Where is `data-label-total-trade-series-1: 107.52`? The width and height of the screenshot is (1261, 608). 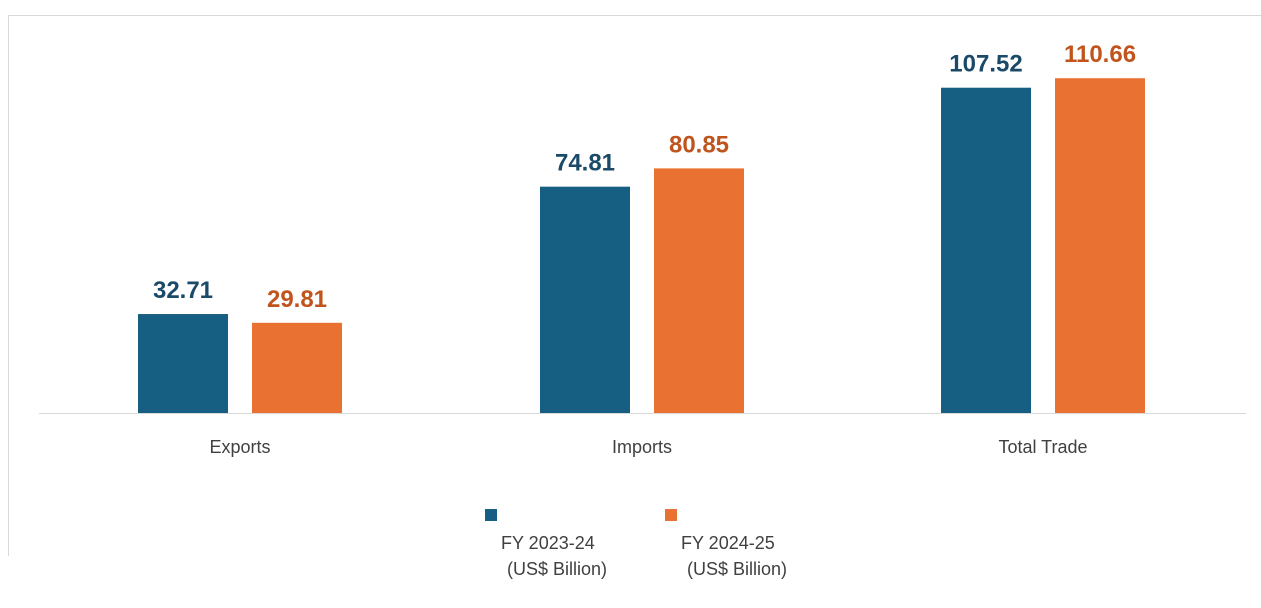 data-label-total-trade-series-1: 107.52 is located at coordinates (985, 64).